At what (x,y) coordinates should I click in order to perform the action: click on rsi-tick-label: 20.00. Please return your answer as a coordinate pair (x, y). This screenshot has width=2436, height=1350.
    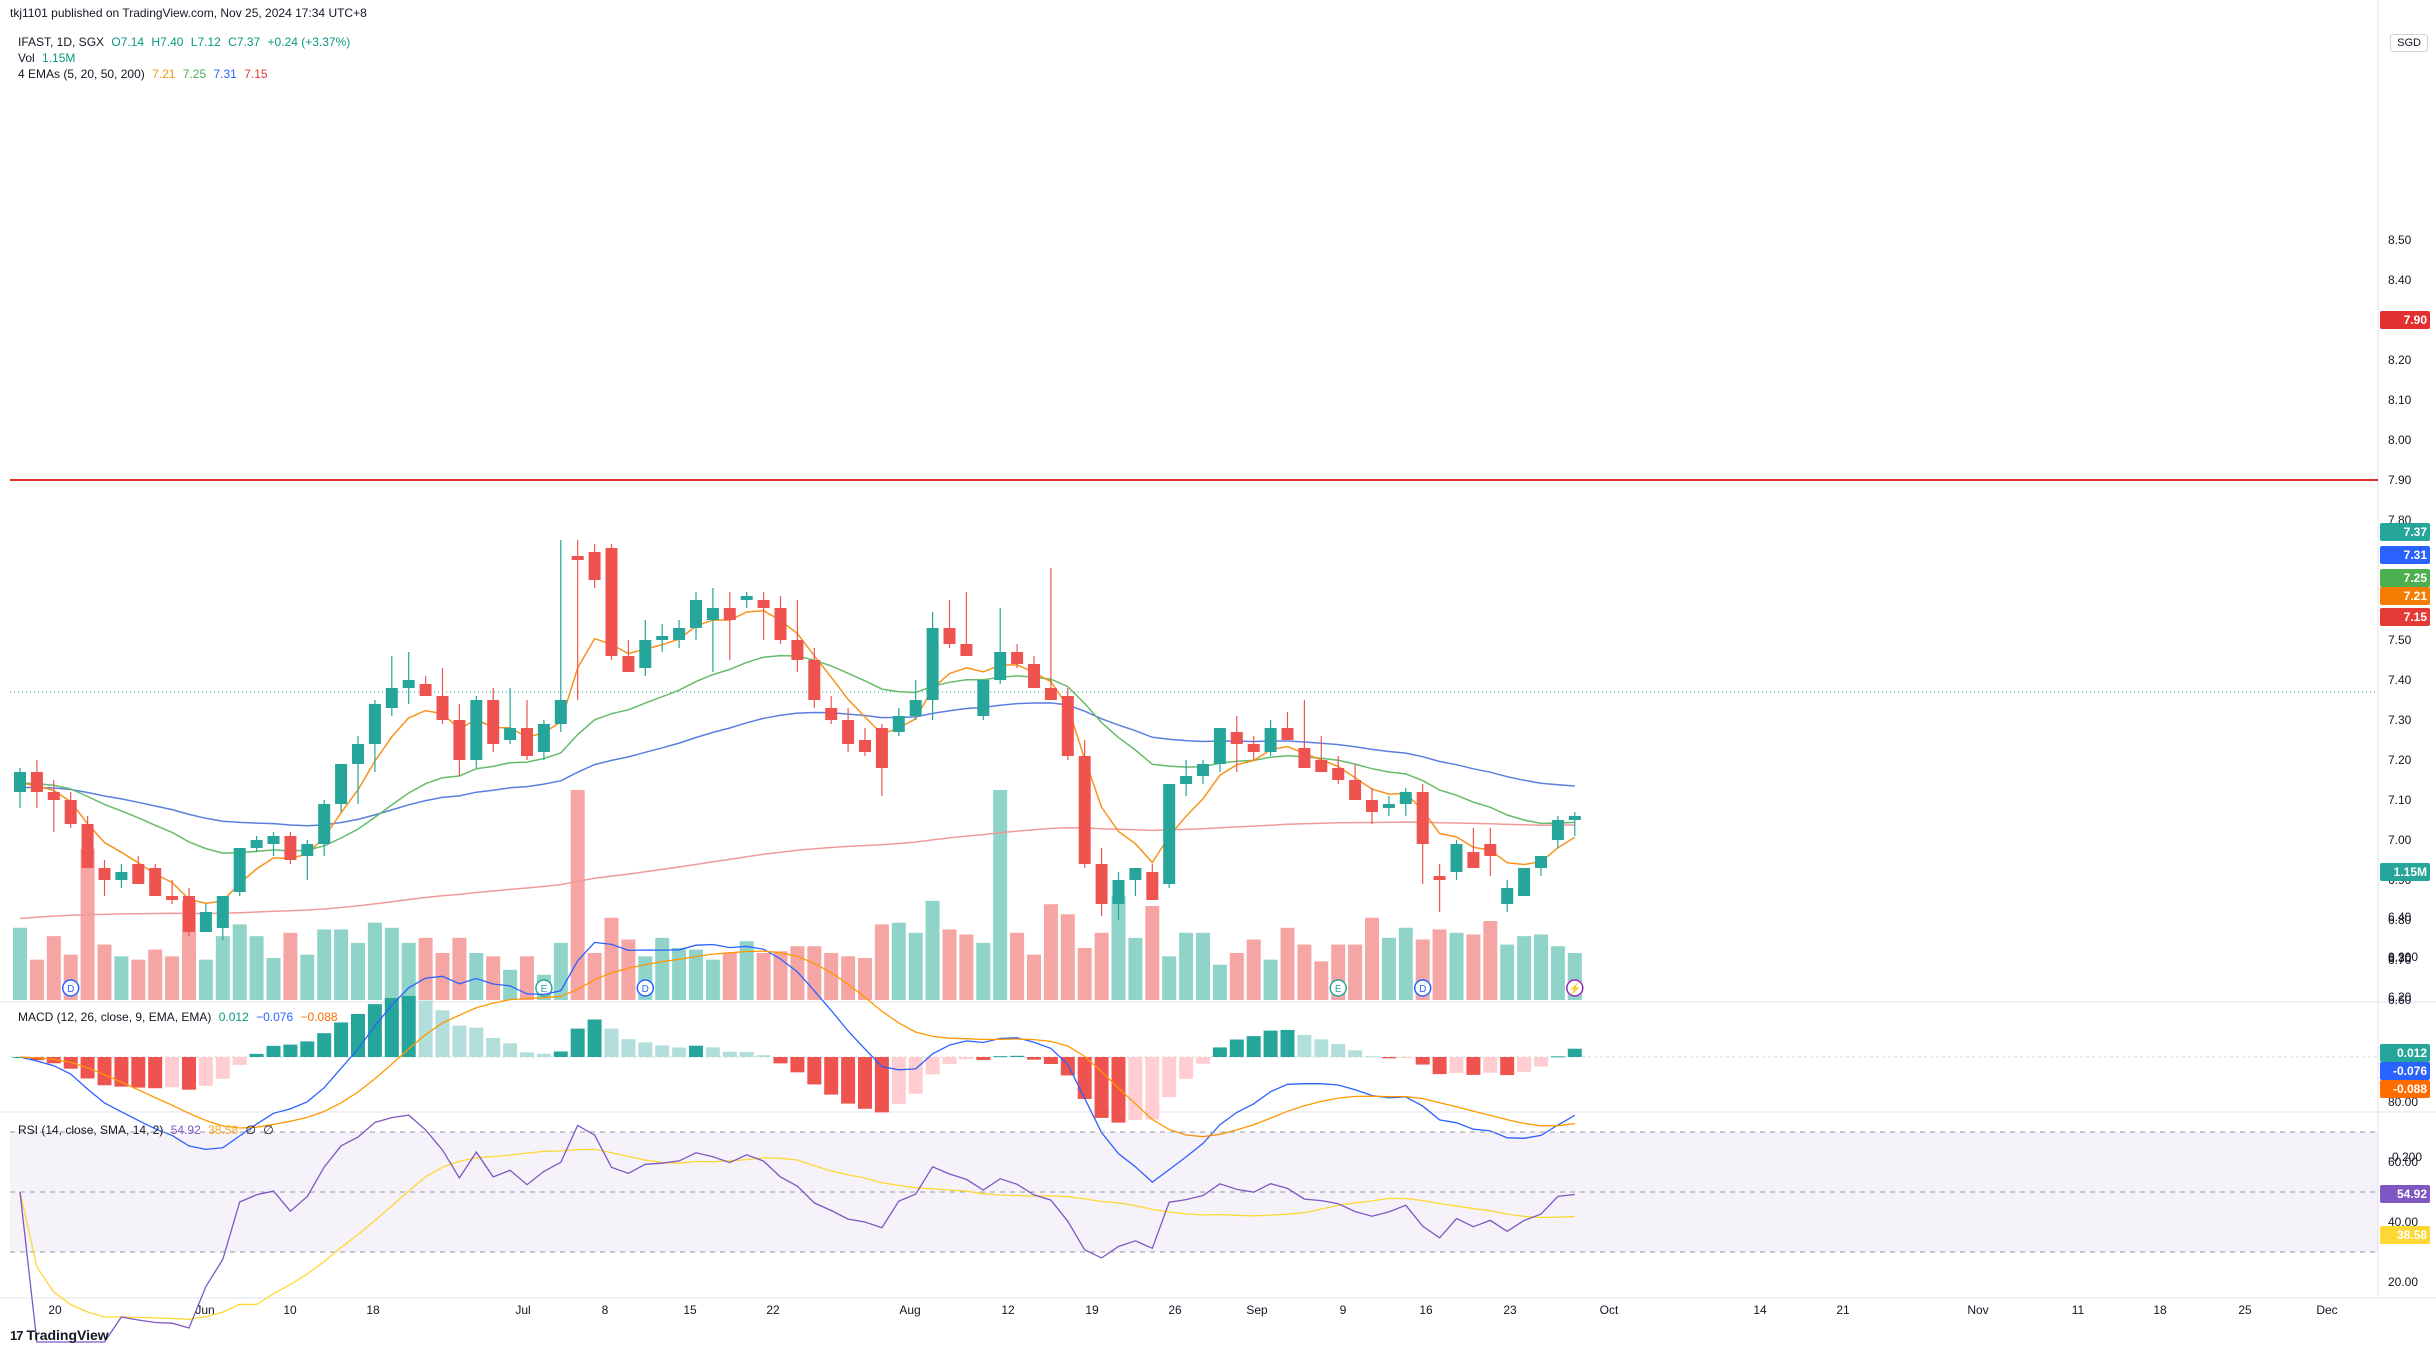
    Looking at the image, I should click on (2403, 1282).